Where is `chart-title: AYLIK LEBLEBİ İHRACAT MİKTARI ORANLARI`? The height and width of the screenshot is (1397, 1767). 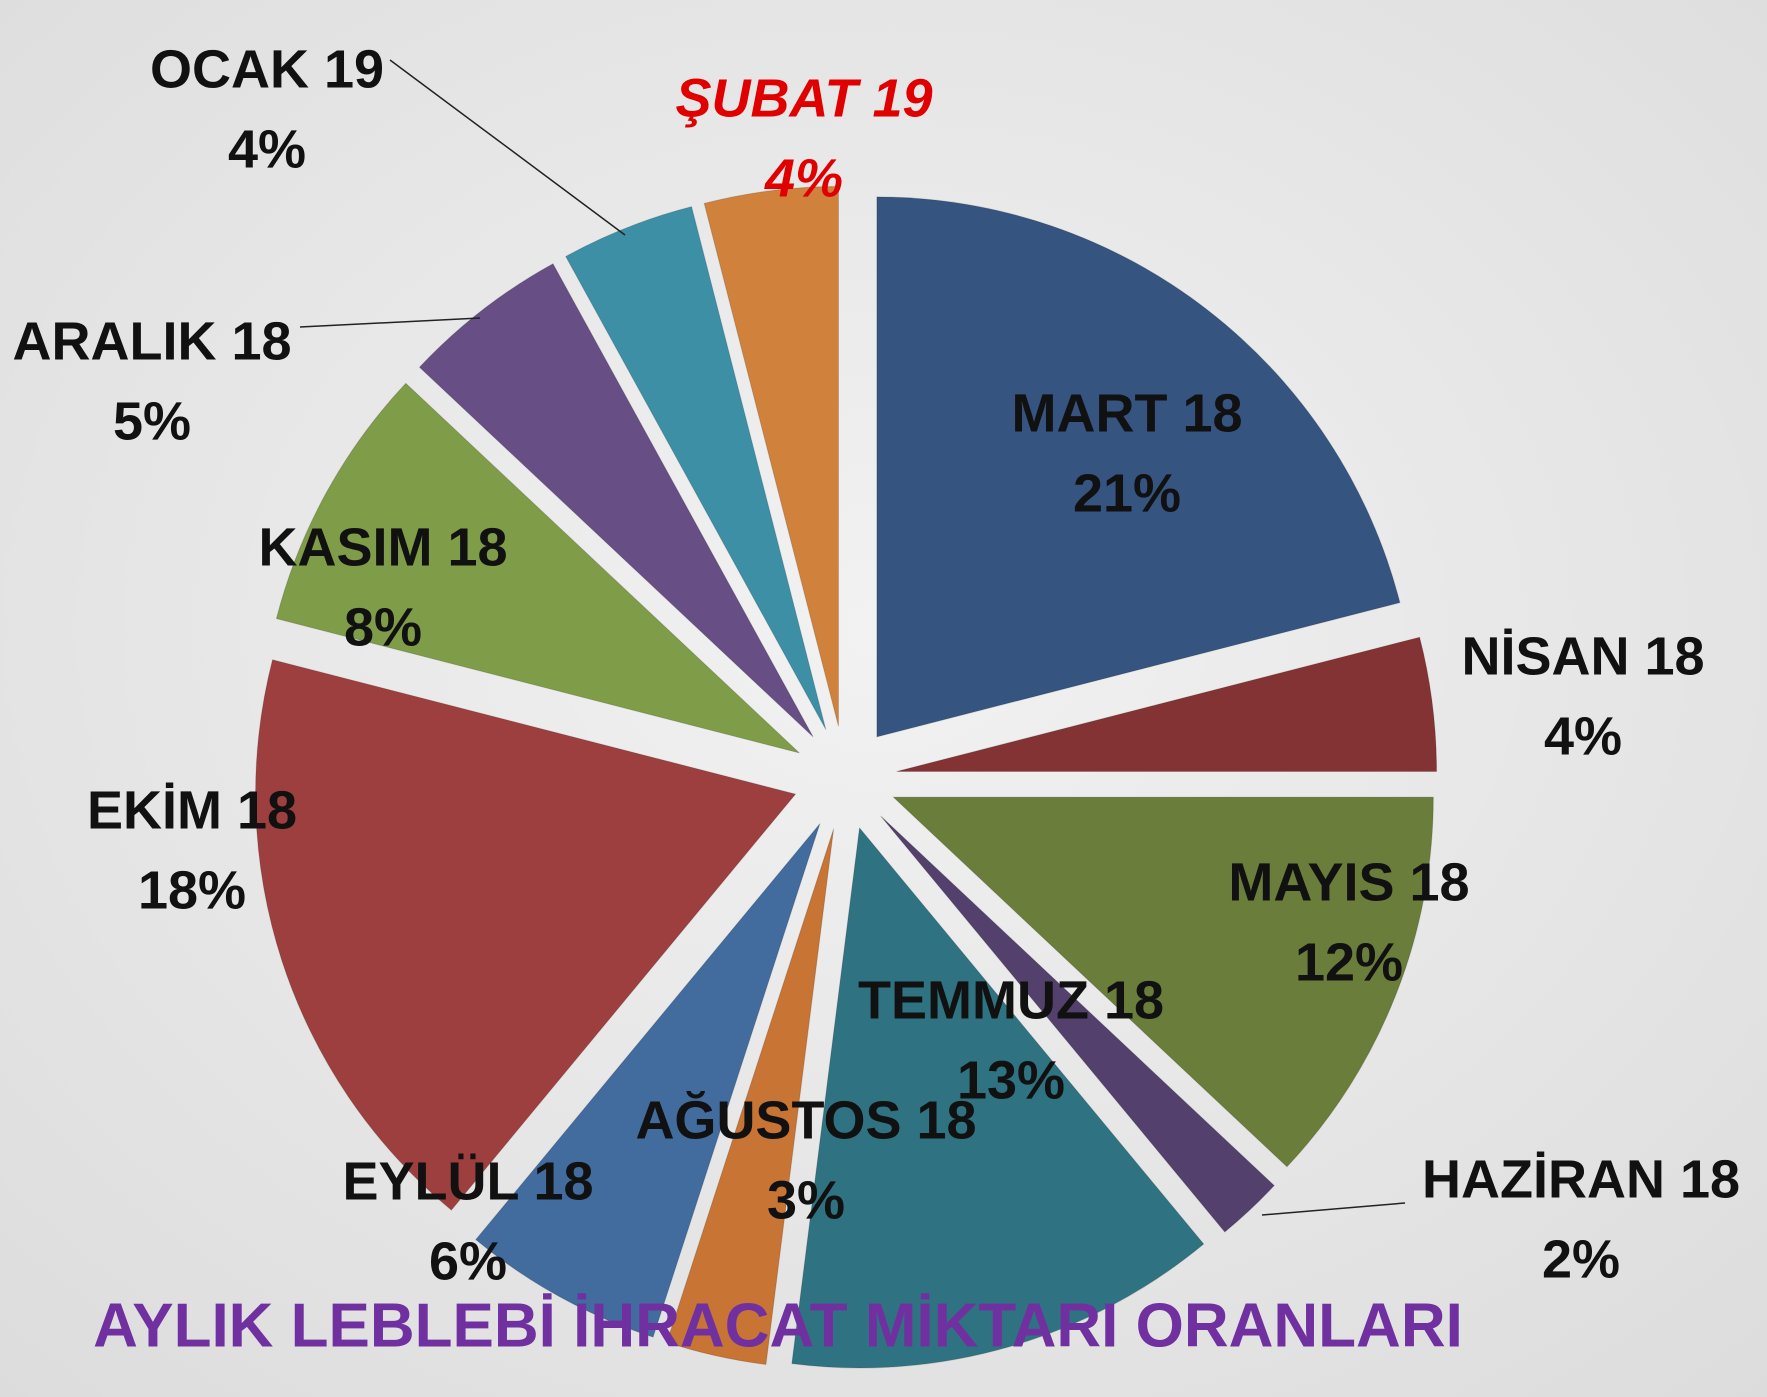 chart-title: AYLIK LEBLEBİ İHRACAT MİKTARI ORANLARI is located at coordinates (778, 1325).